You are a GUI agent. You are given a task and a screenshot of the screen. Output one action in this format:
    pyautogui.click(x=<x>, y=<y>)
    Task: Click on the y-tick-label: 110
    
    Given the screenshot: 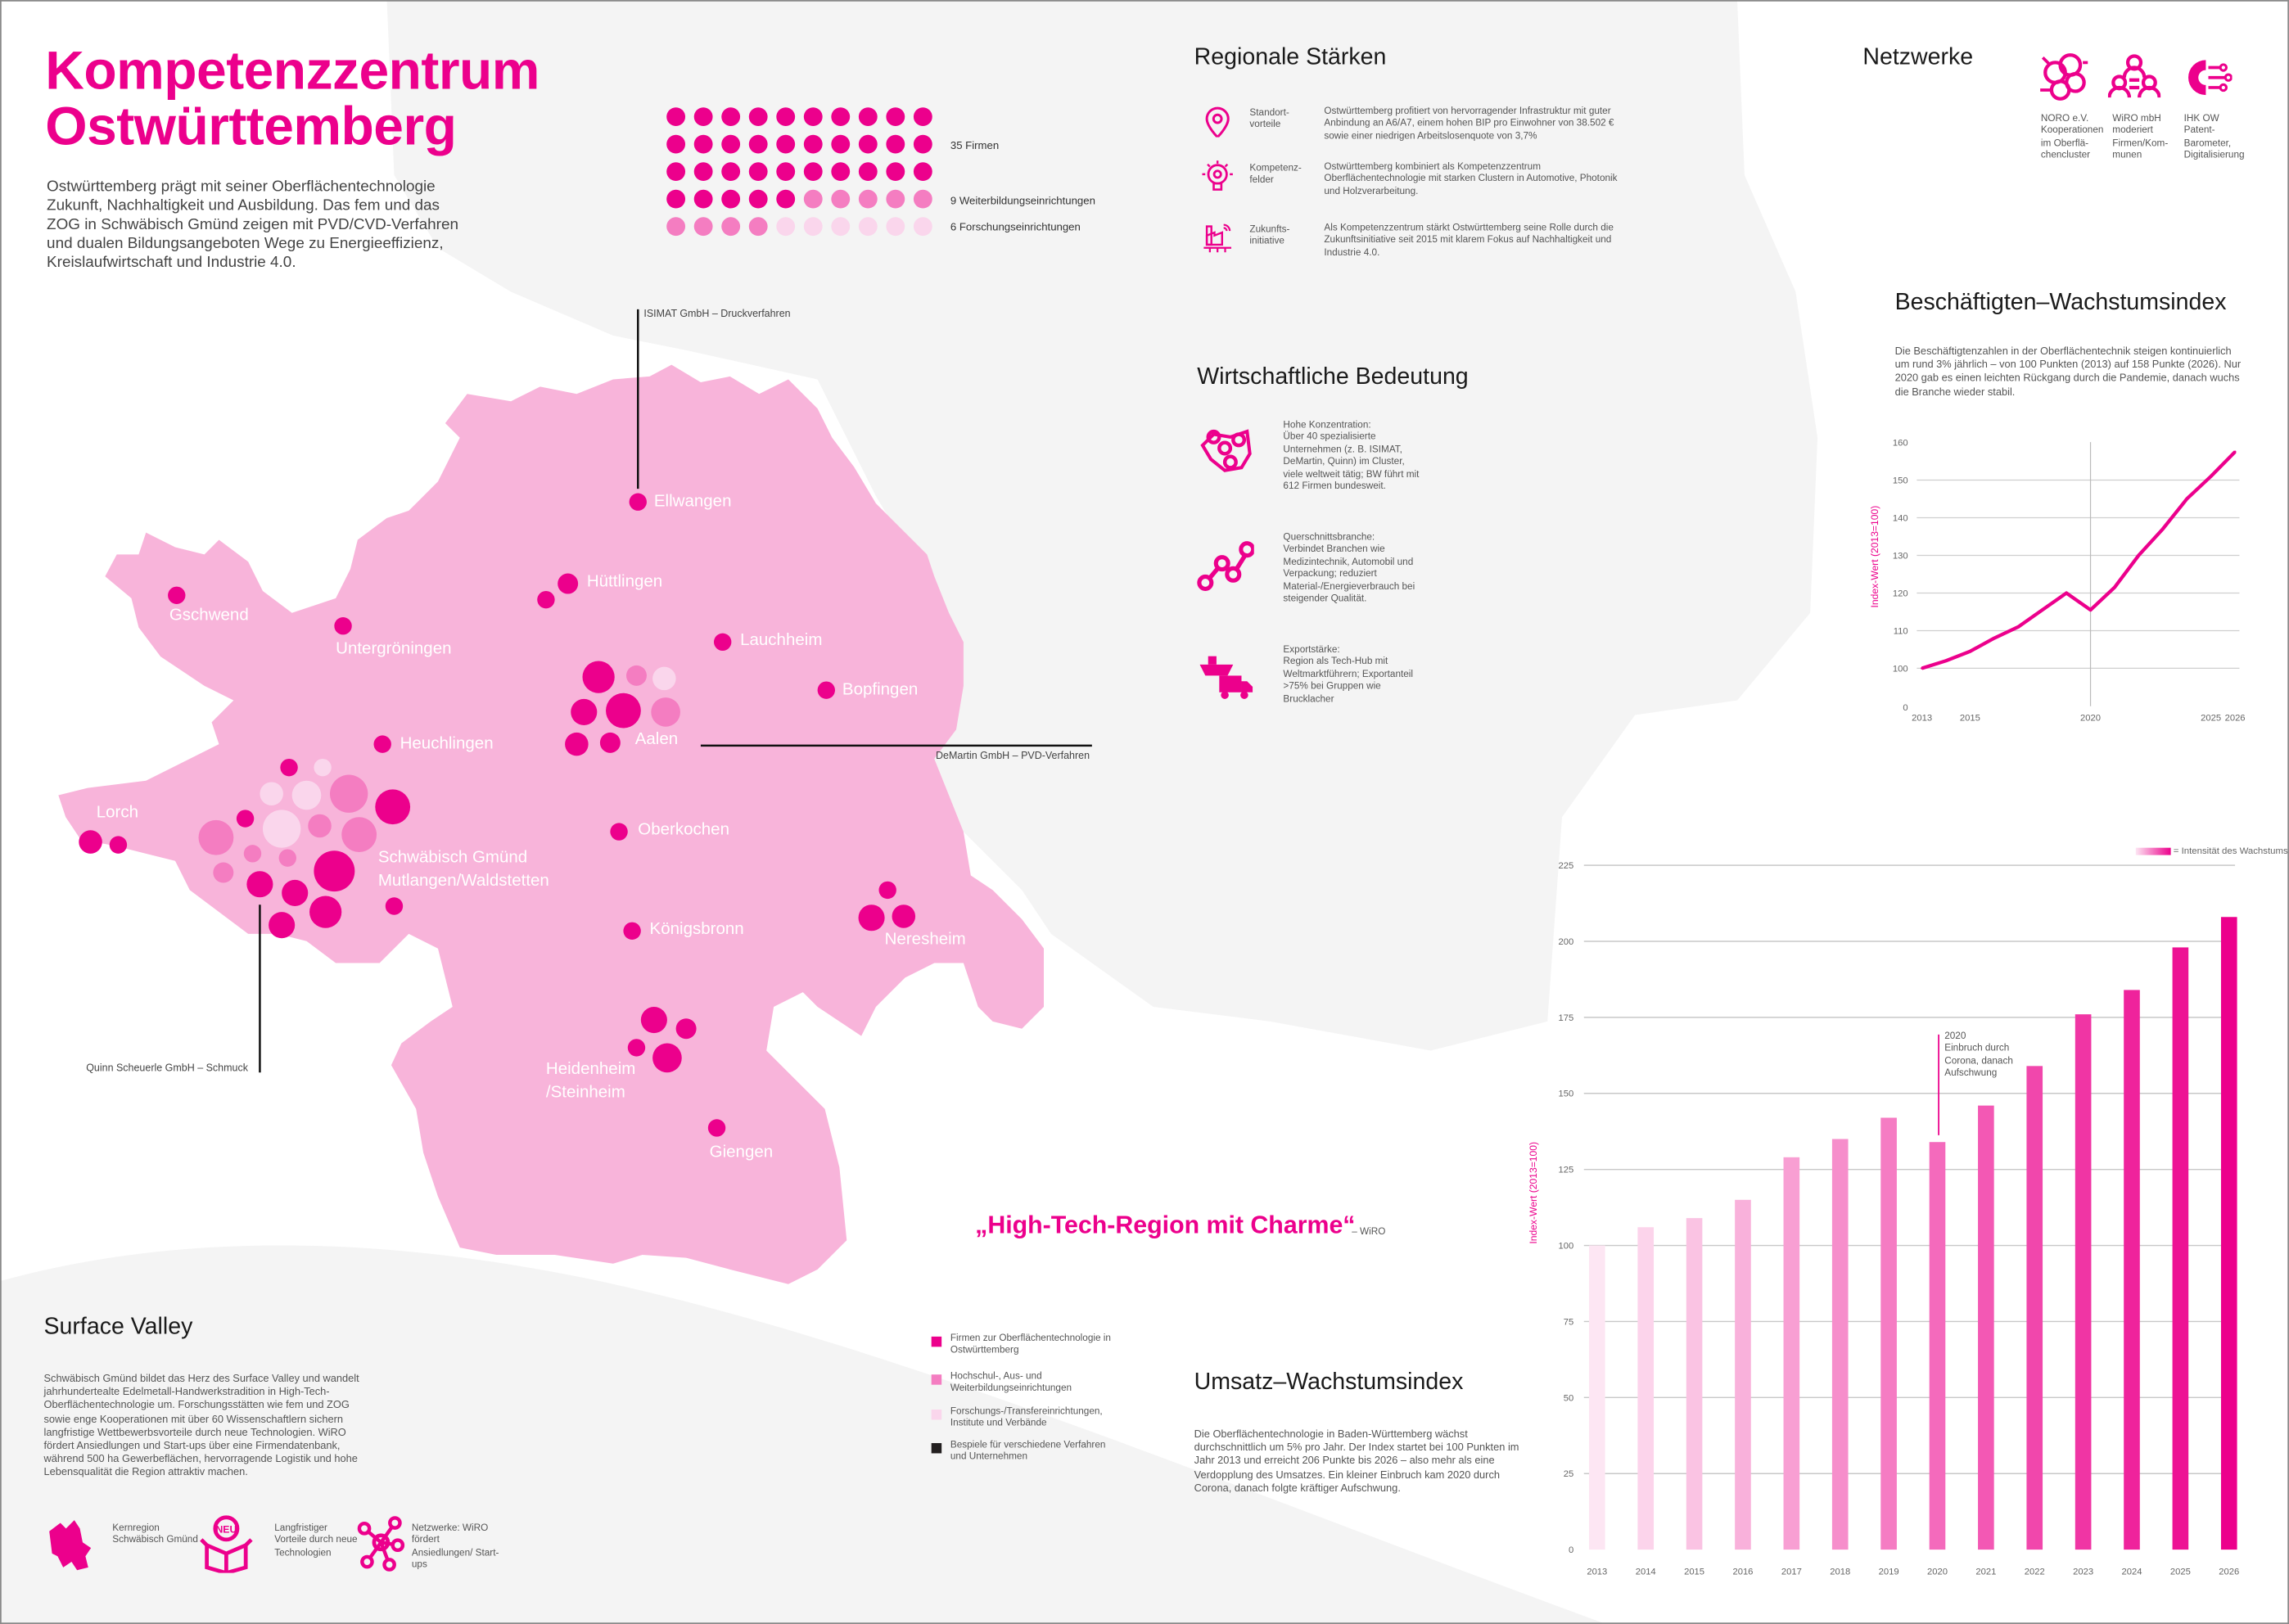 What is the action you would take?
    pyautogui.click(x=1901, y=631)
    